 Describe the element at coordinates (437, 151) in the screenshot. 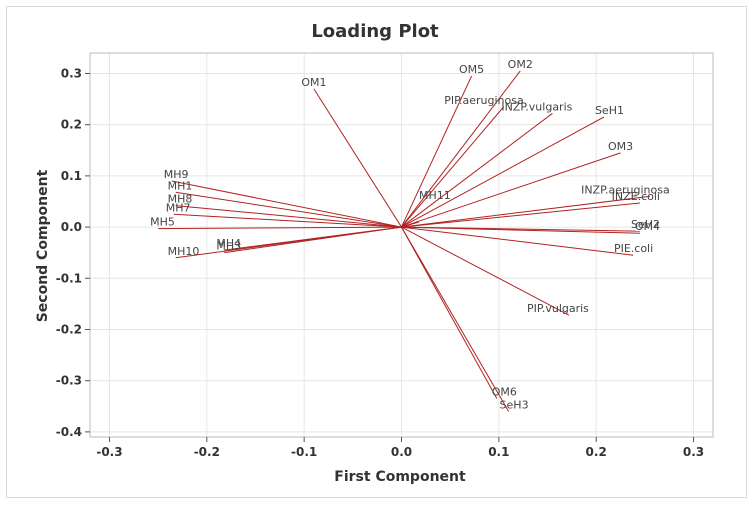

I see `loading-vector-OM5` at that location.